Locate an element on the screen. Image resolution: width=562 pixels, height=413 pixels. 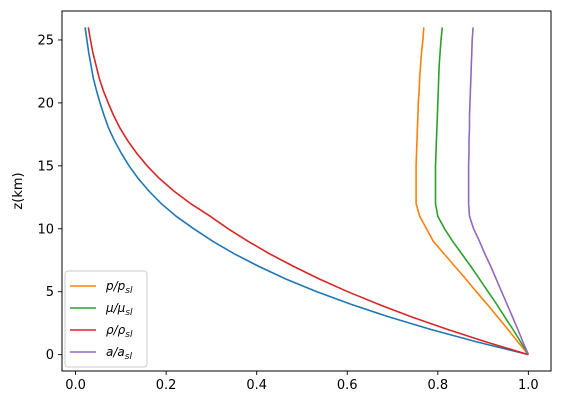
y-tick-label: 10 is located at coordinates (45, 229).